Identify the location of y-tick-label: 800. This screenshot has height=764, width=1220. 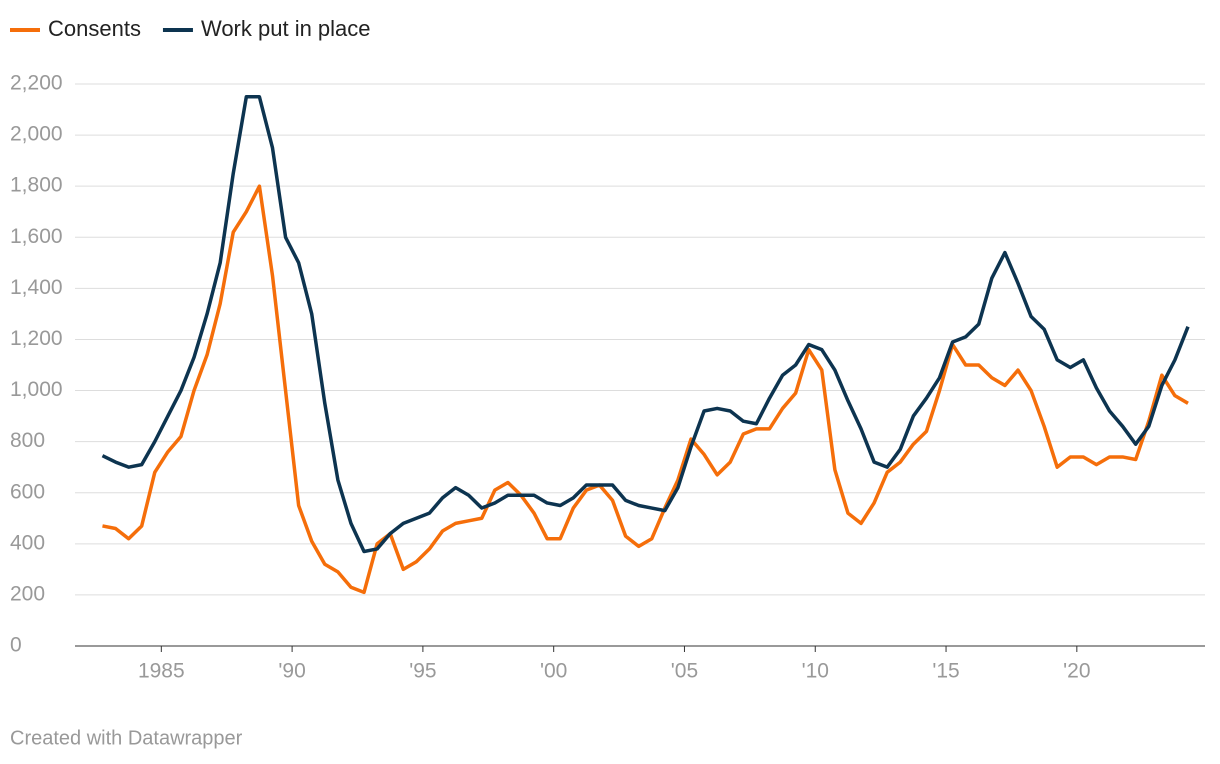
(27, 440).